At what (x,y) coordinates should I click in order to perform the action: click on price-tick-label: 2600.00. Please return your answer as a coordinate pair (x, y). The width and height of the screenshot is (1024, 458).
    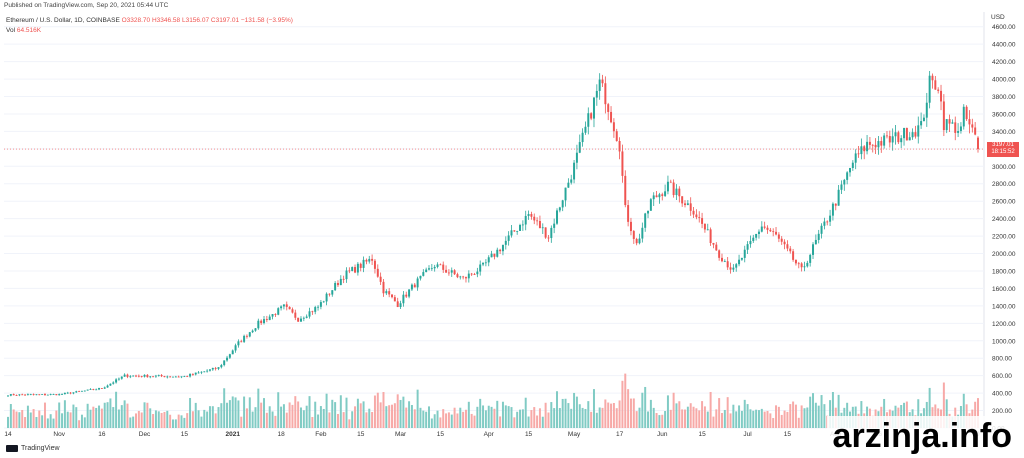
    Looking at the image, I should click on (1004, 202).